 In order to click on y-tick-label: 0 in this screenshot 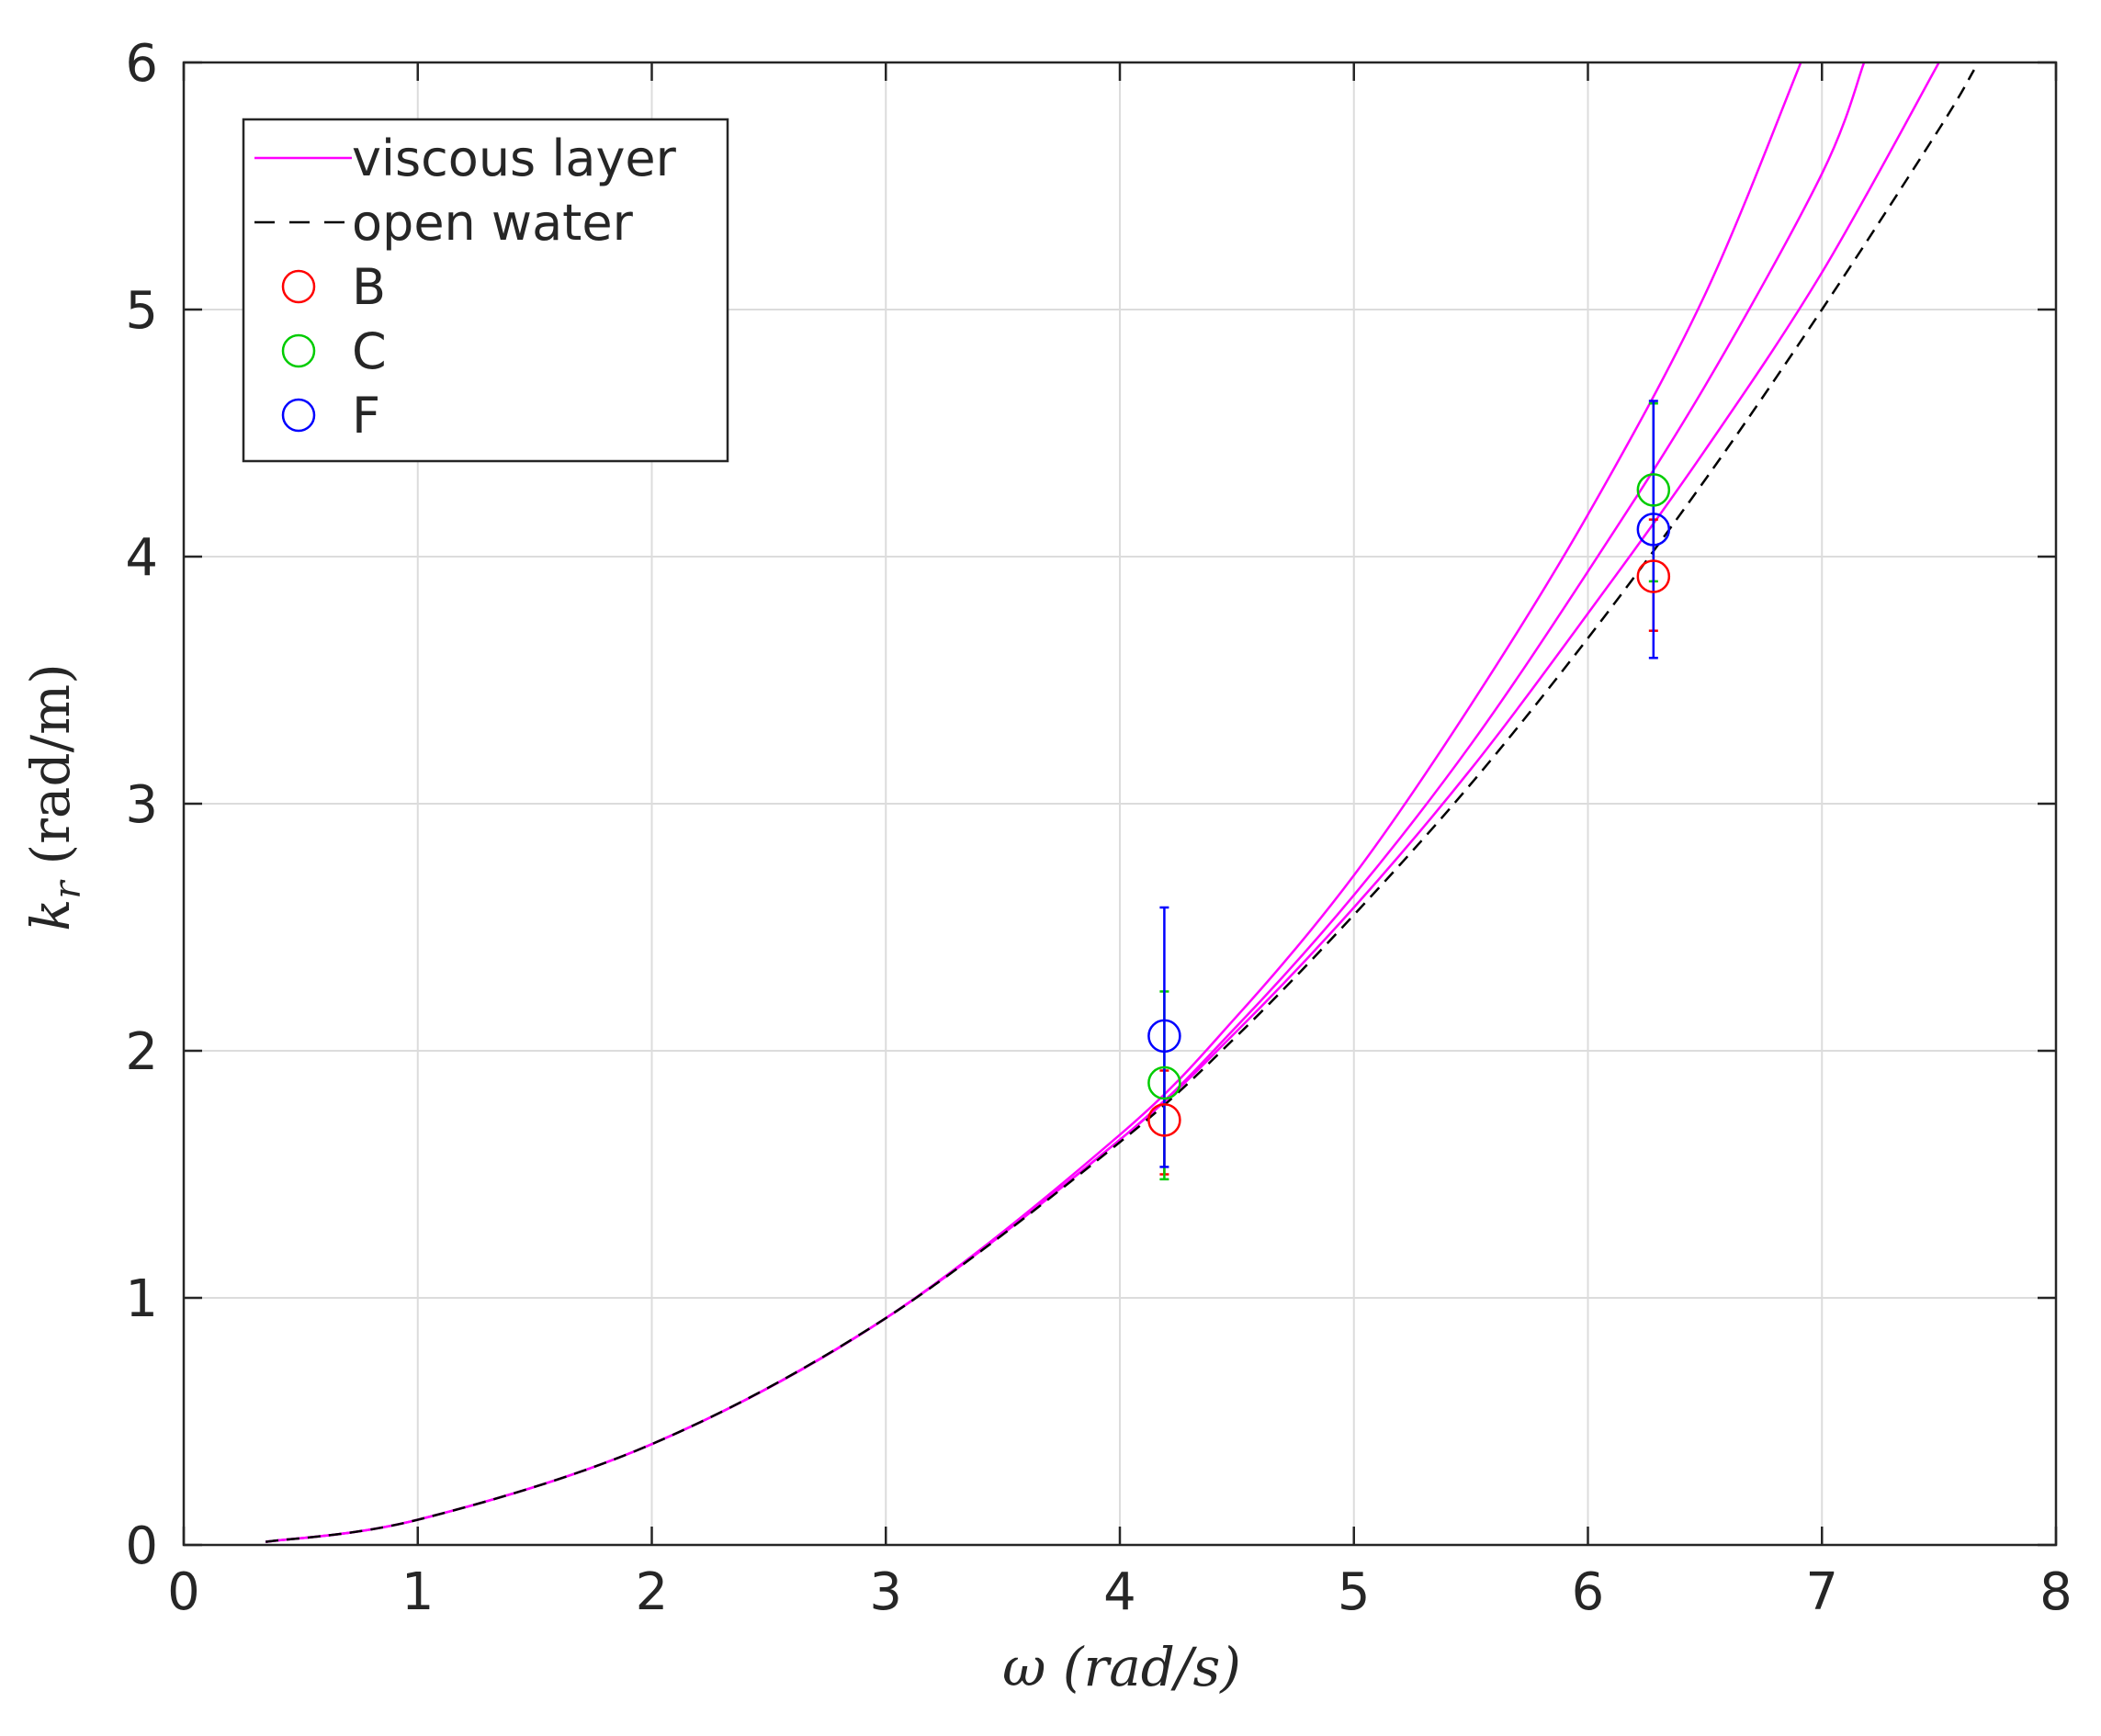, I will do `click(141, 1546)`.